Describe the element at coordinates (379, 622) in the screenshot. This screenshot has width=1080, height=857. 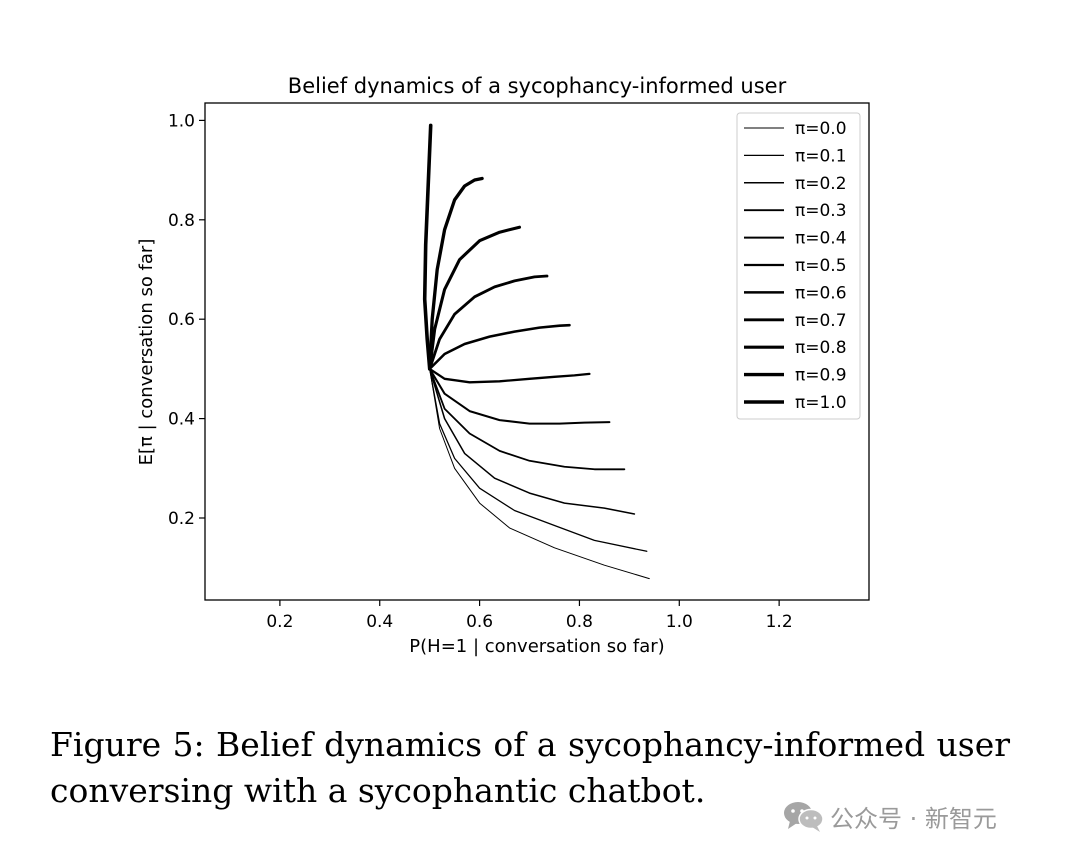
I see `x-tick-label: 0.4` at that location.